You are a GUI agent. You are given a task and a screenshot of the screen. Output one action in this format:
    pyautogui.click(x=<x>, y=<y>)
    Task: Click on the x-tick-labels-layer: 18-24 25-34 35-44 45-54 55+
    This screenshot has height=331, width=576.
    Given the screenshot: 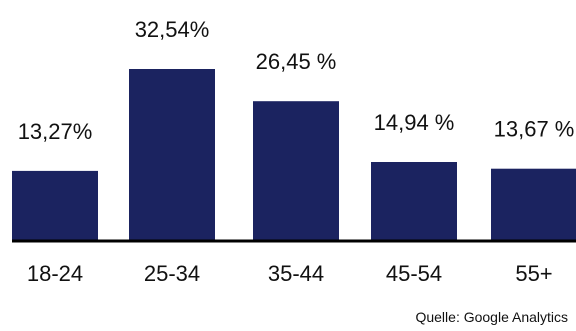 What is the action you would take?
    pyautogui.click(x=290, y=273)
    